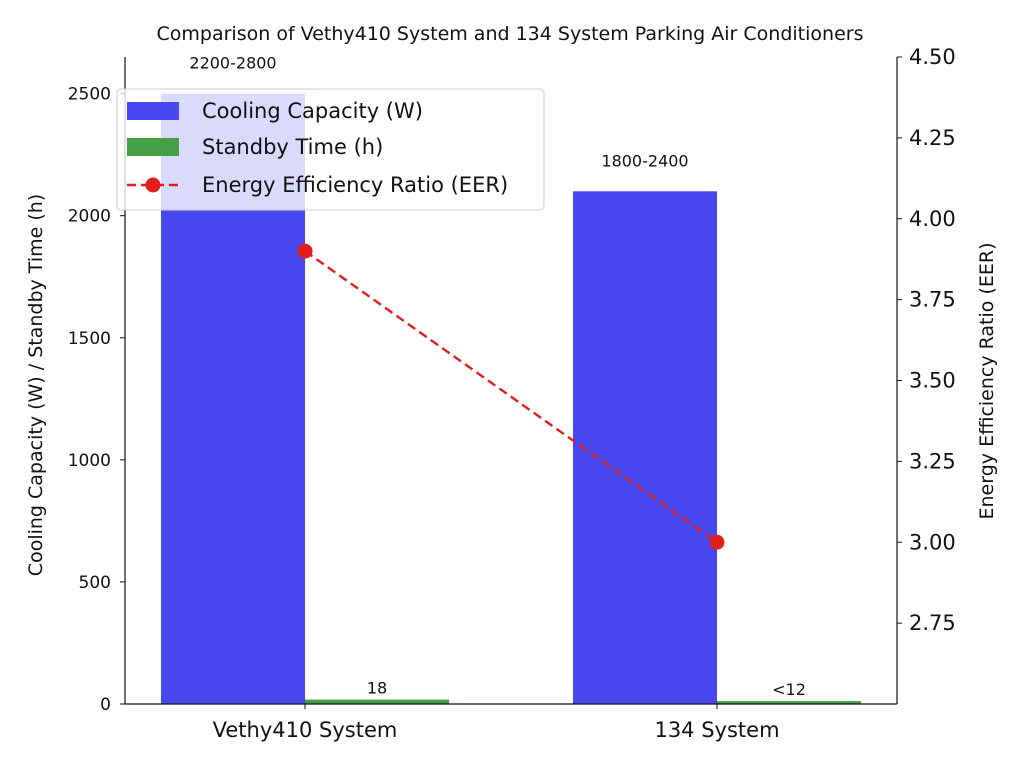  I want to click on y-tick-label-left: 2000, so click(89, 217).